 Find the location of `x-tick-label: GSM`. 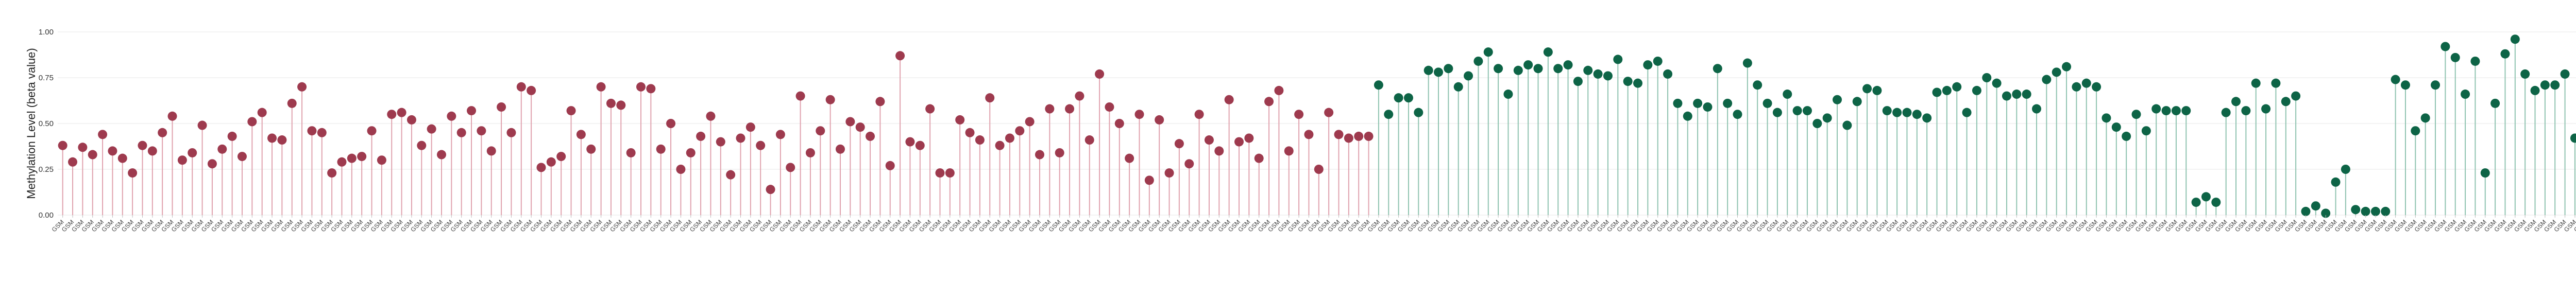

x-tick-label: GSM is located at coordinates (2574, 225).